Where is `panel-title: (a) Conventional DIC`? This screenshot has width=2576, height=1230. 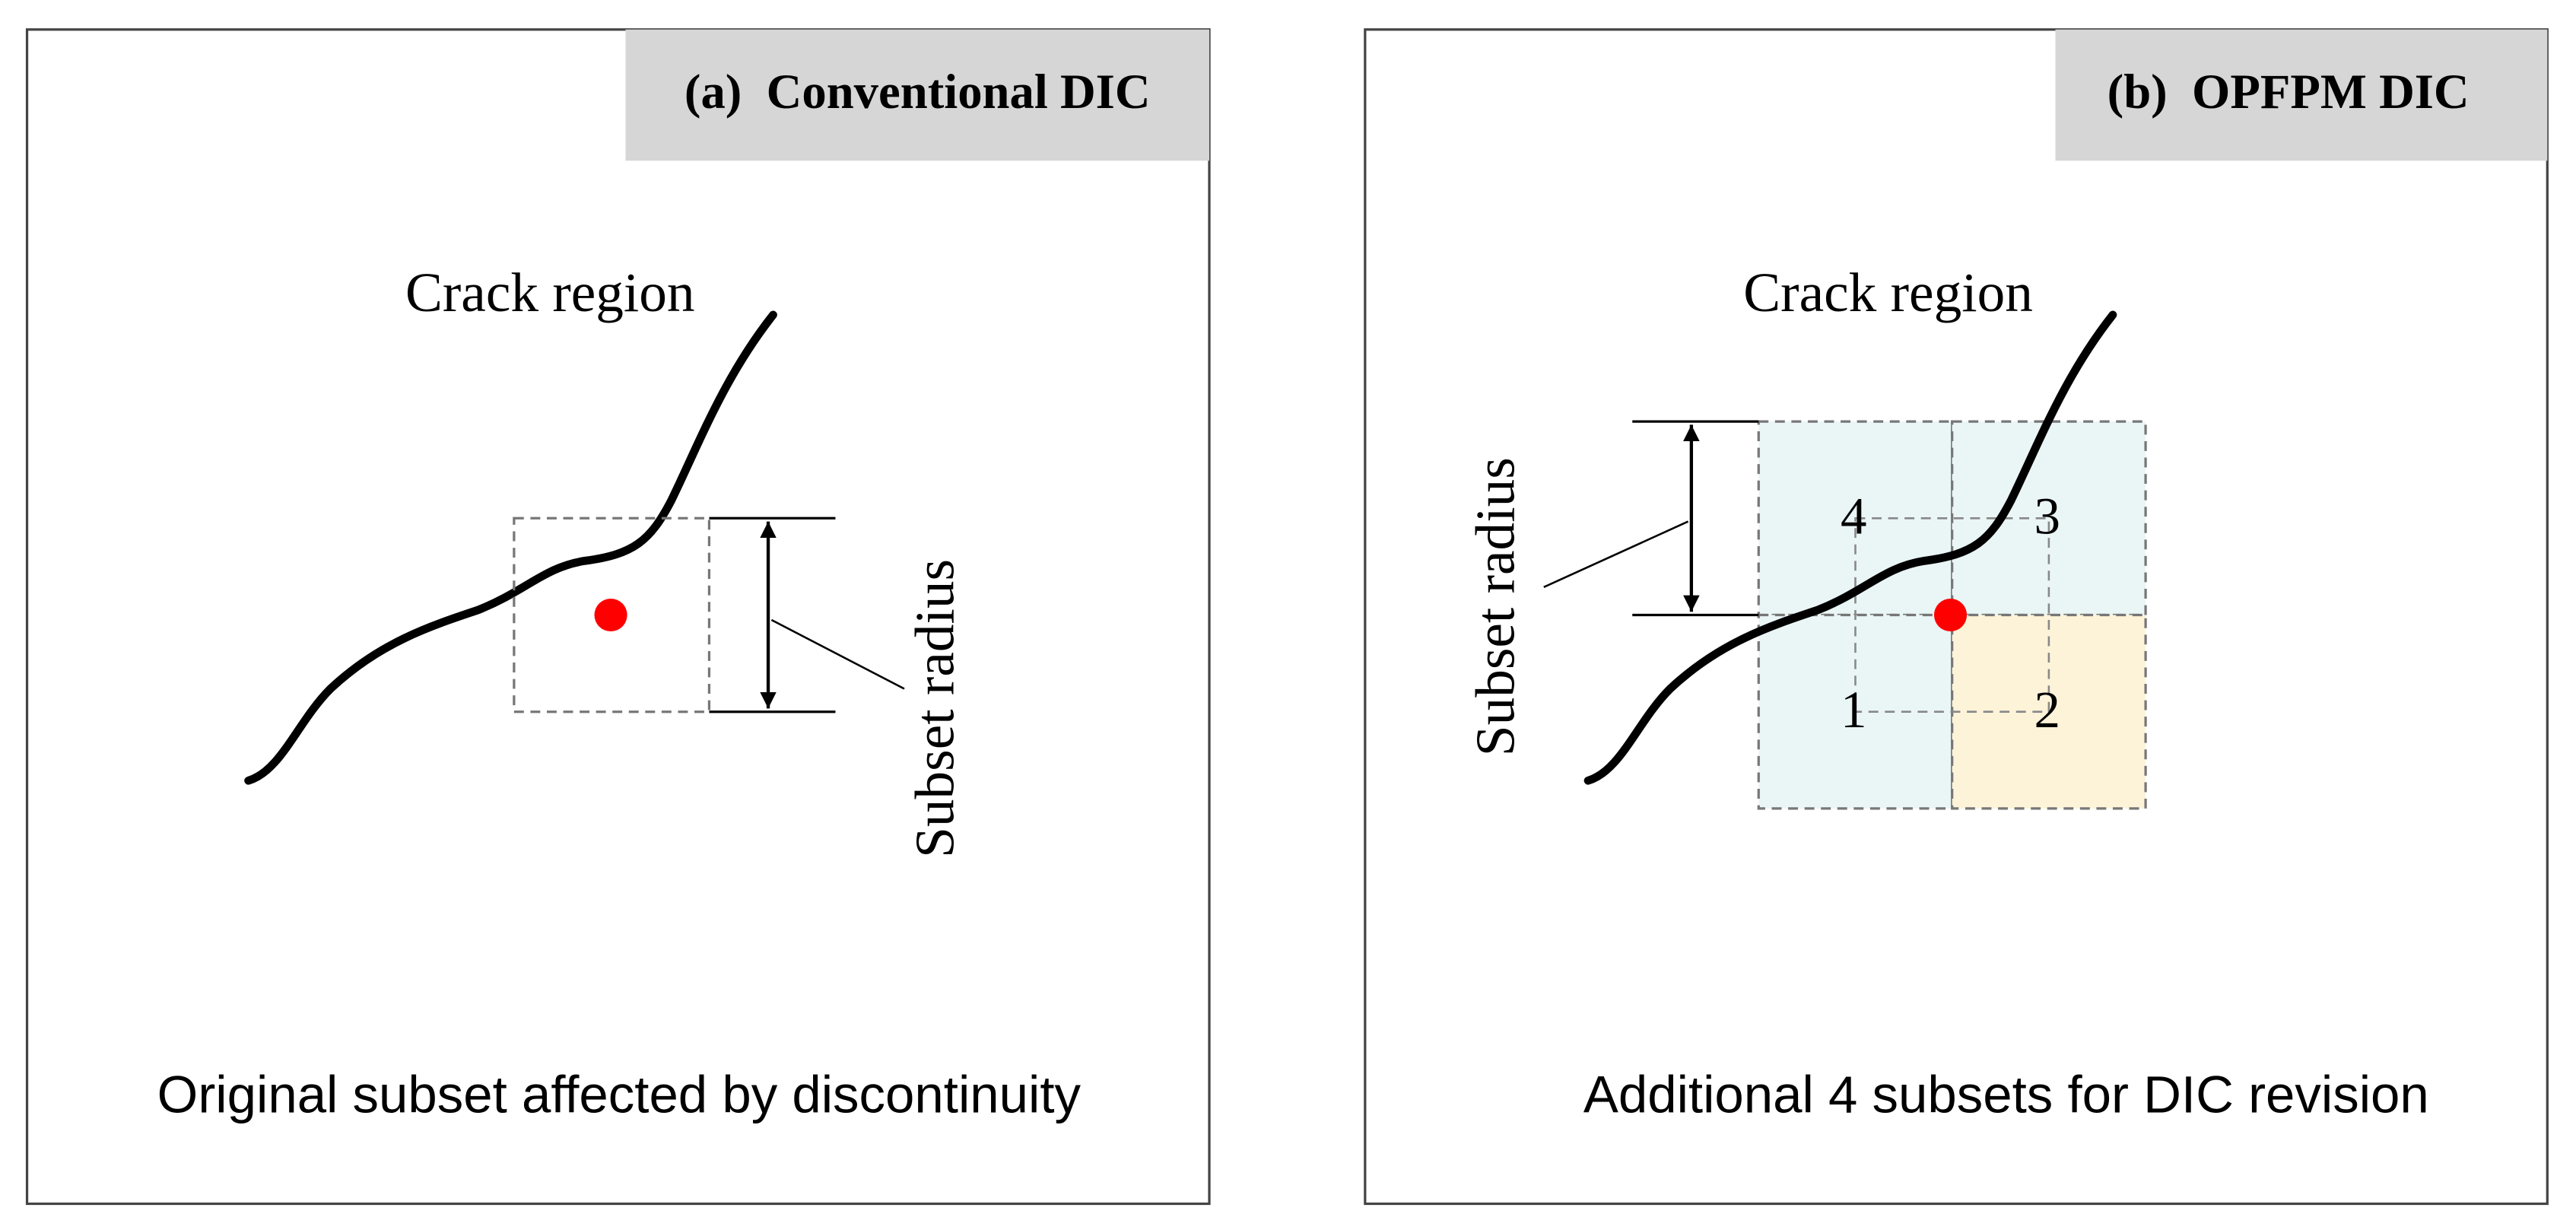 panel-title: (a) Conventional DIC is located at coordinates (917, 92).